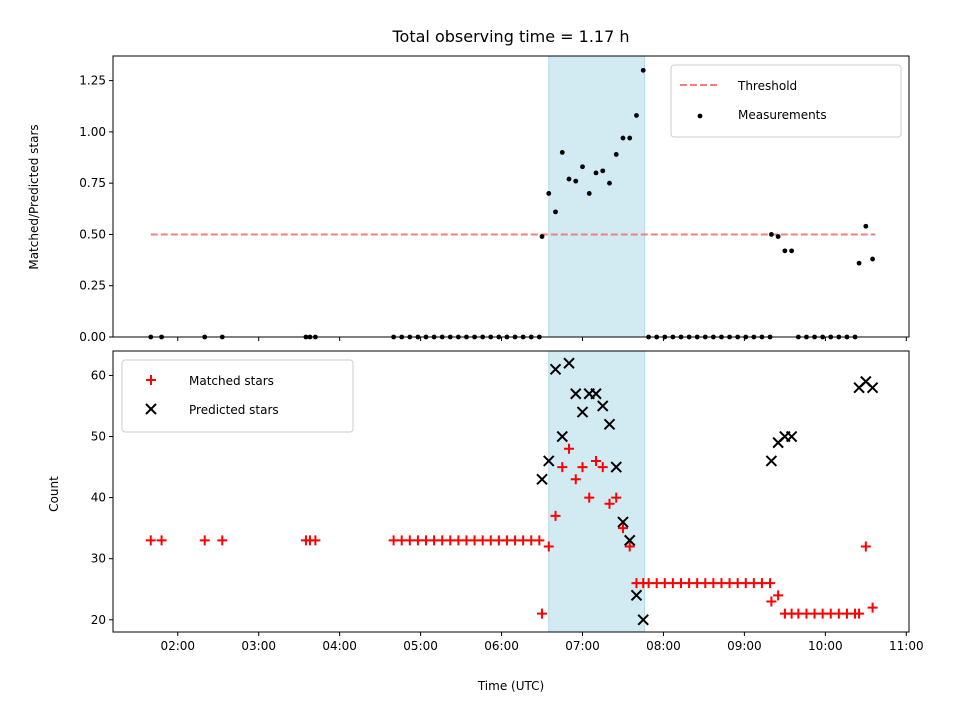  Describe the element at coordinates (92, 132) in the screenshot. I see `top-y-tick-label: 1.00` at that location.